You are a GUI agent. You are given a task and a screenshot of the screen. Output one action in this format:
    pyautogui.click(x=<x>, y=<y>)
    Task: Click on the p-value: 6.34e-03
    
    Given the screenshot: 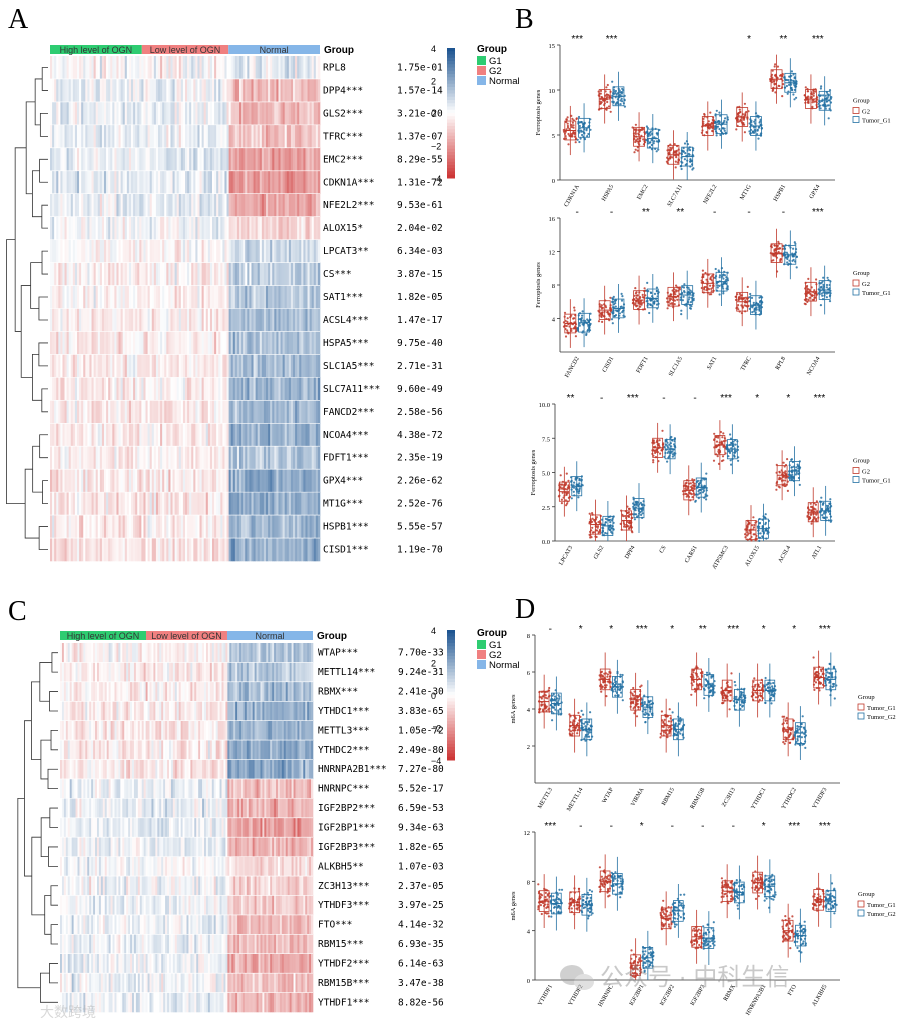 What is the action you would take?
    pyautogui.click(x=420, y=251)
    